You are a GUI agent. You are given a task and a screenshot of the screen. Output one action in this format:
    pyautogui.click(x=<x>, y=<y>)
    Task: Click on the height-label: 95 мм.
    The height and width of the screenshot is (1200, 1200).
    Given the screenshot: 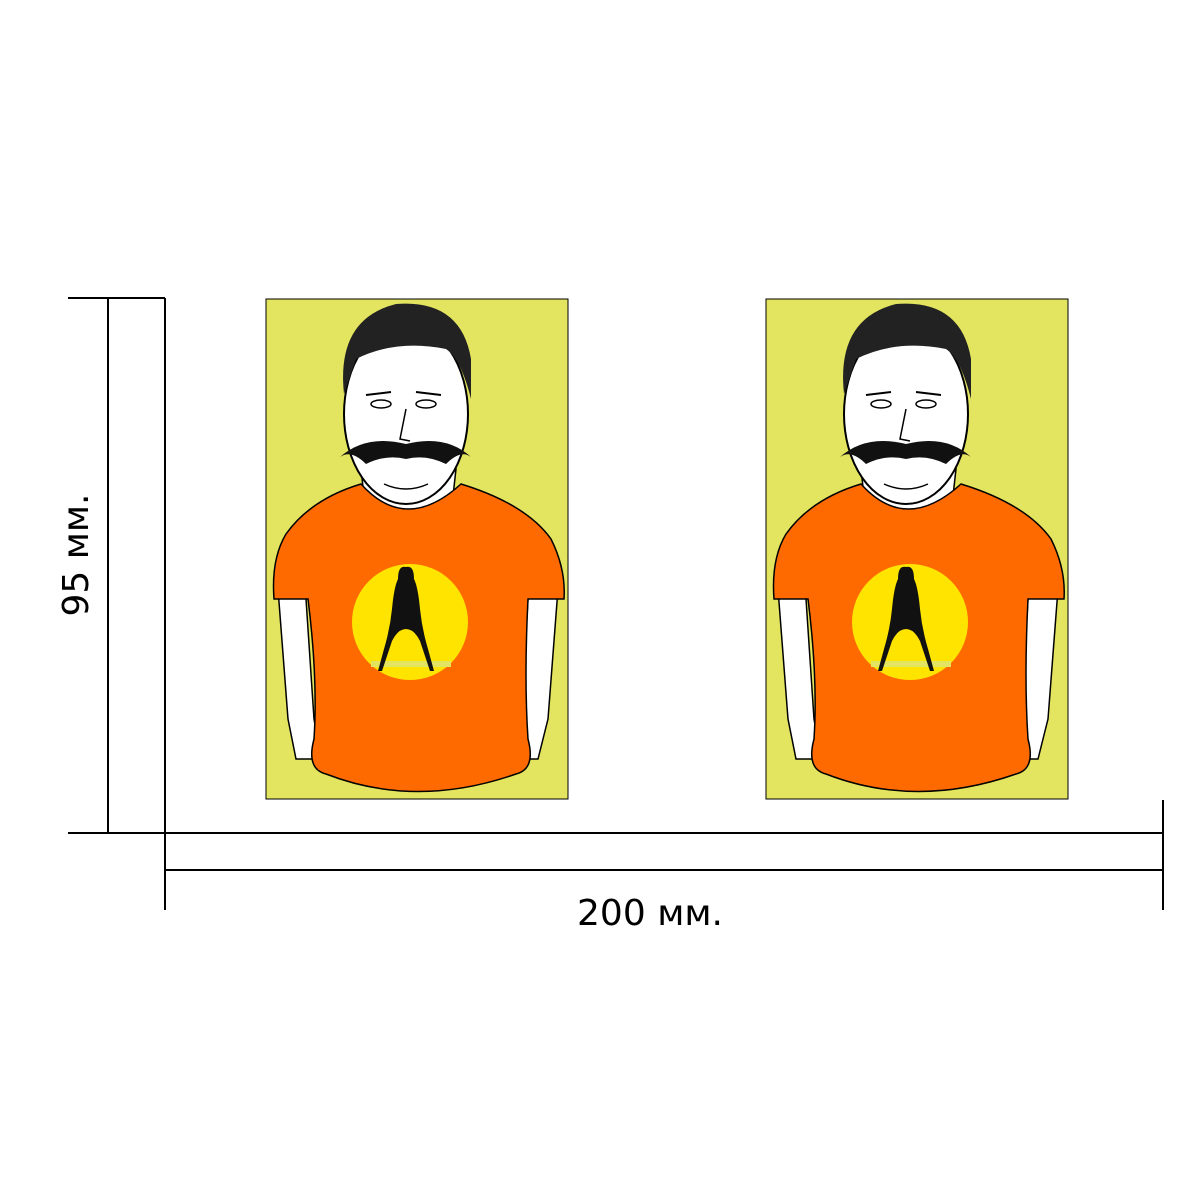 What is the action you would take?
    pyautogui.click(x=76, y=554)
    